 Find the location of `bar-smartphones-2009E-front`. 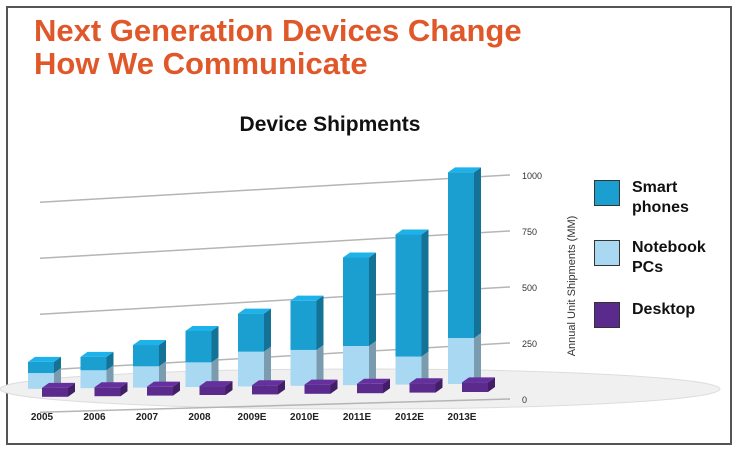

bar-smartphones-2009E-front is located at coordinates (251, 332).